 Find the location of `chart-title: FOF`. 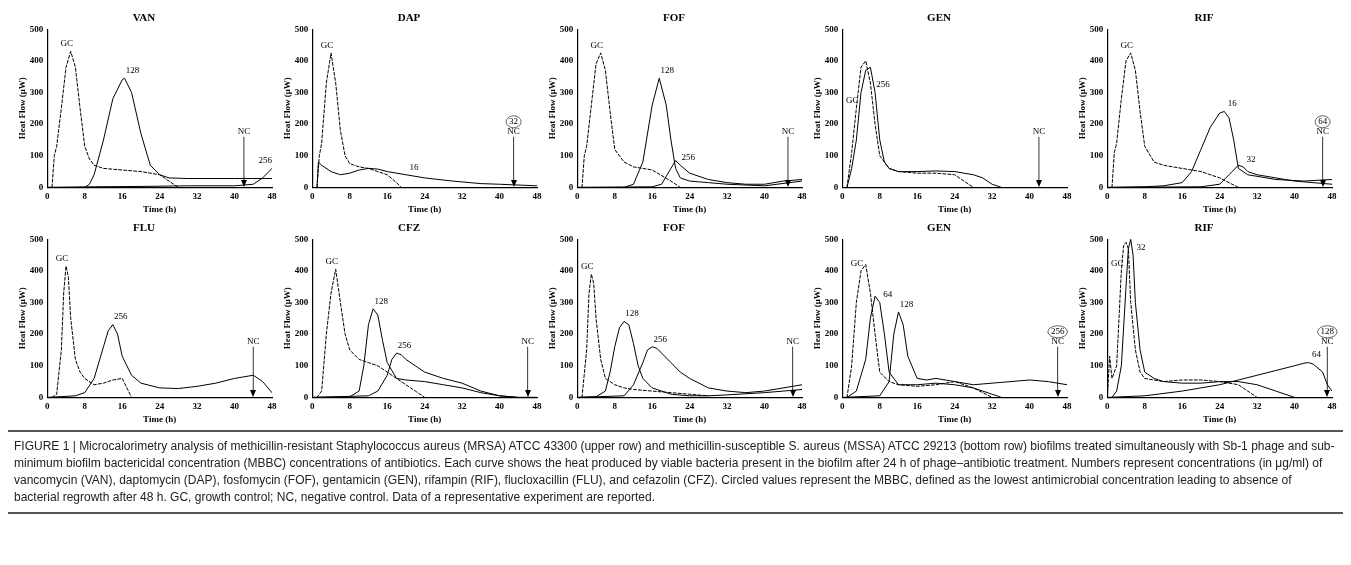

chart-title: FOF is located at coordinates (674, 227).